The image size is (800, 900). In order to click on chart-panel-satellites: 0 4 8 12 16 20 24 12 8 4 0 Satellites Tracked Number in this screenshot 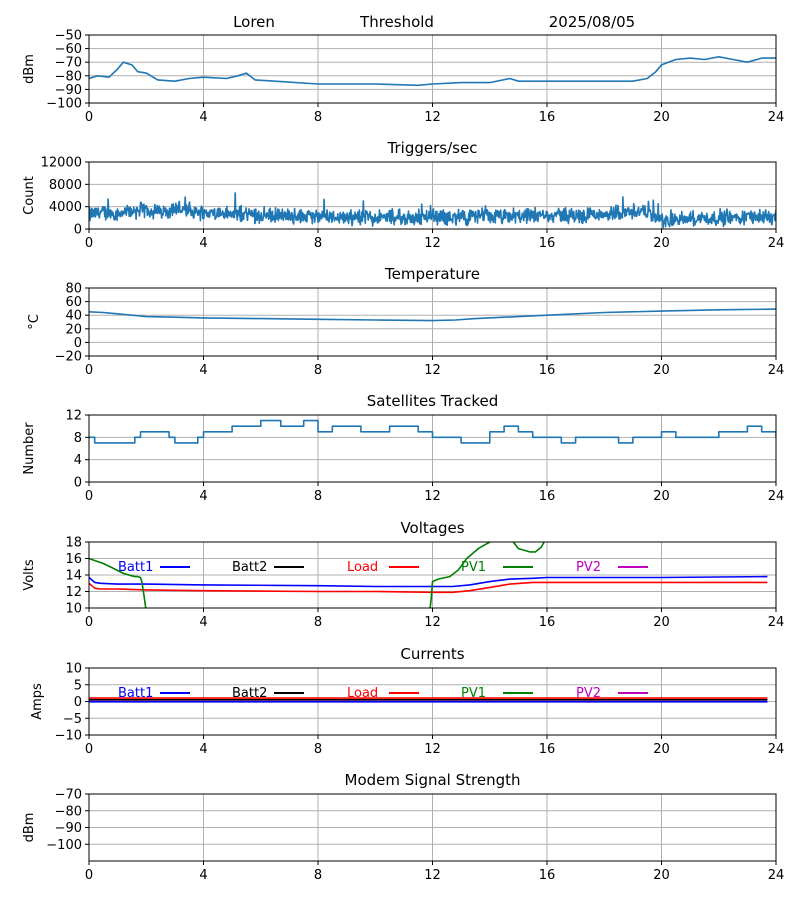, I will do `click(403, 448)`.